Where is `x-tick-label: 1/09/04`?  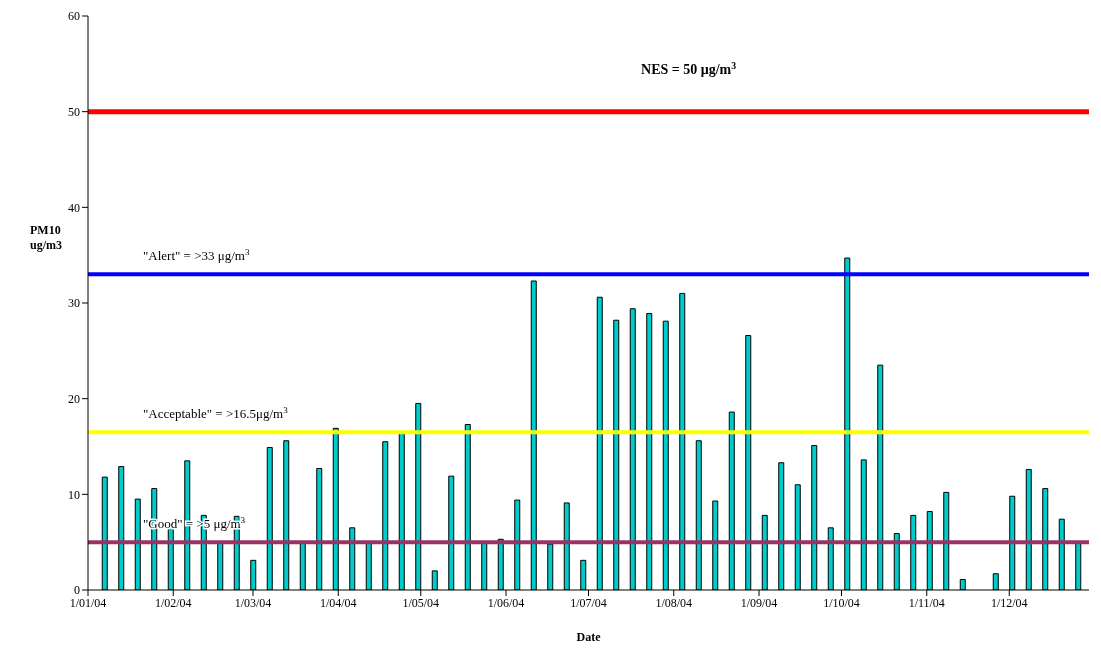
x-tick-label: 1/09/04 is located at coordinates (759, 602).